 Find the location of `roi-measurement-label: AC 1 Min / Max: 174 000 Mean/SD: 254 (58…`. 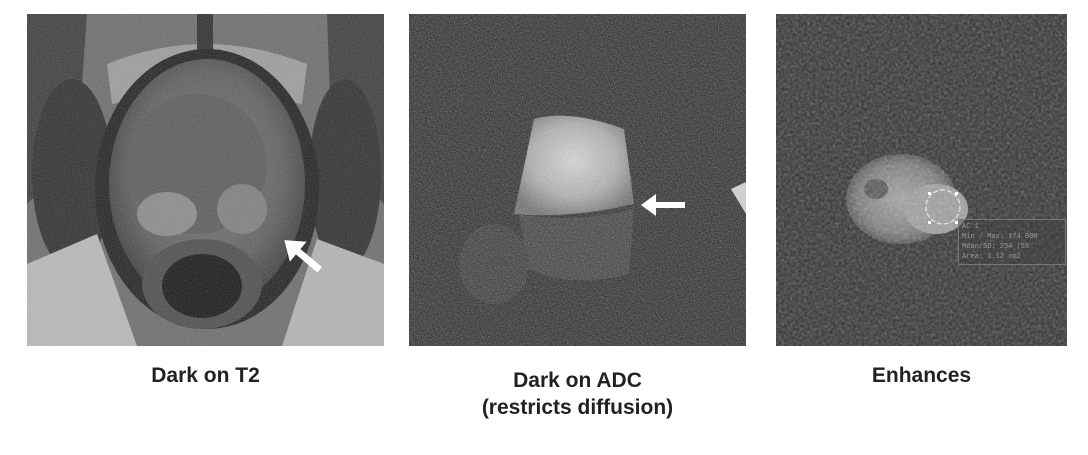

roi-measurement-label: AC 1 Min / Max: 174 000 Mean/SD: 254 (58… is located at coordinates (1012, 242).